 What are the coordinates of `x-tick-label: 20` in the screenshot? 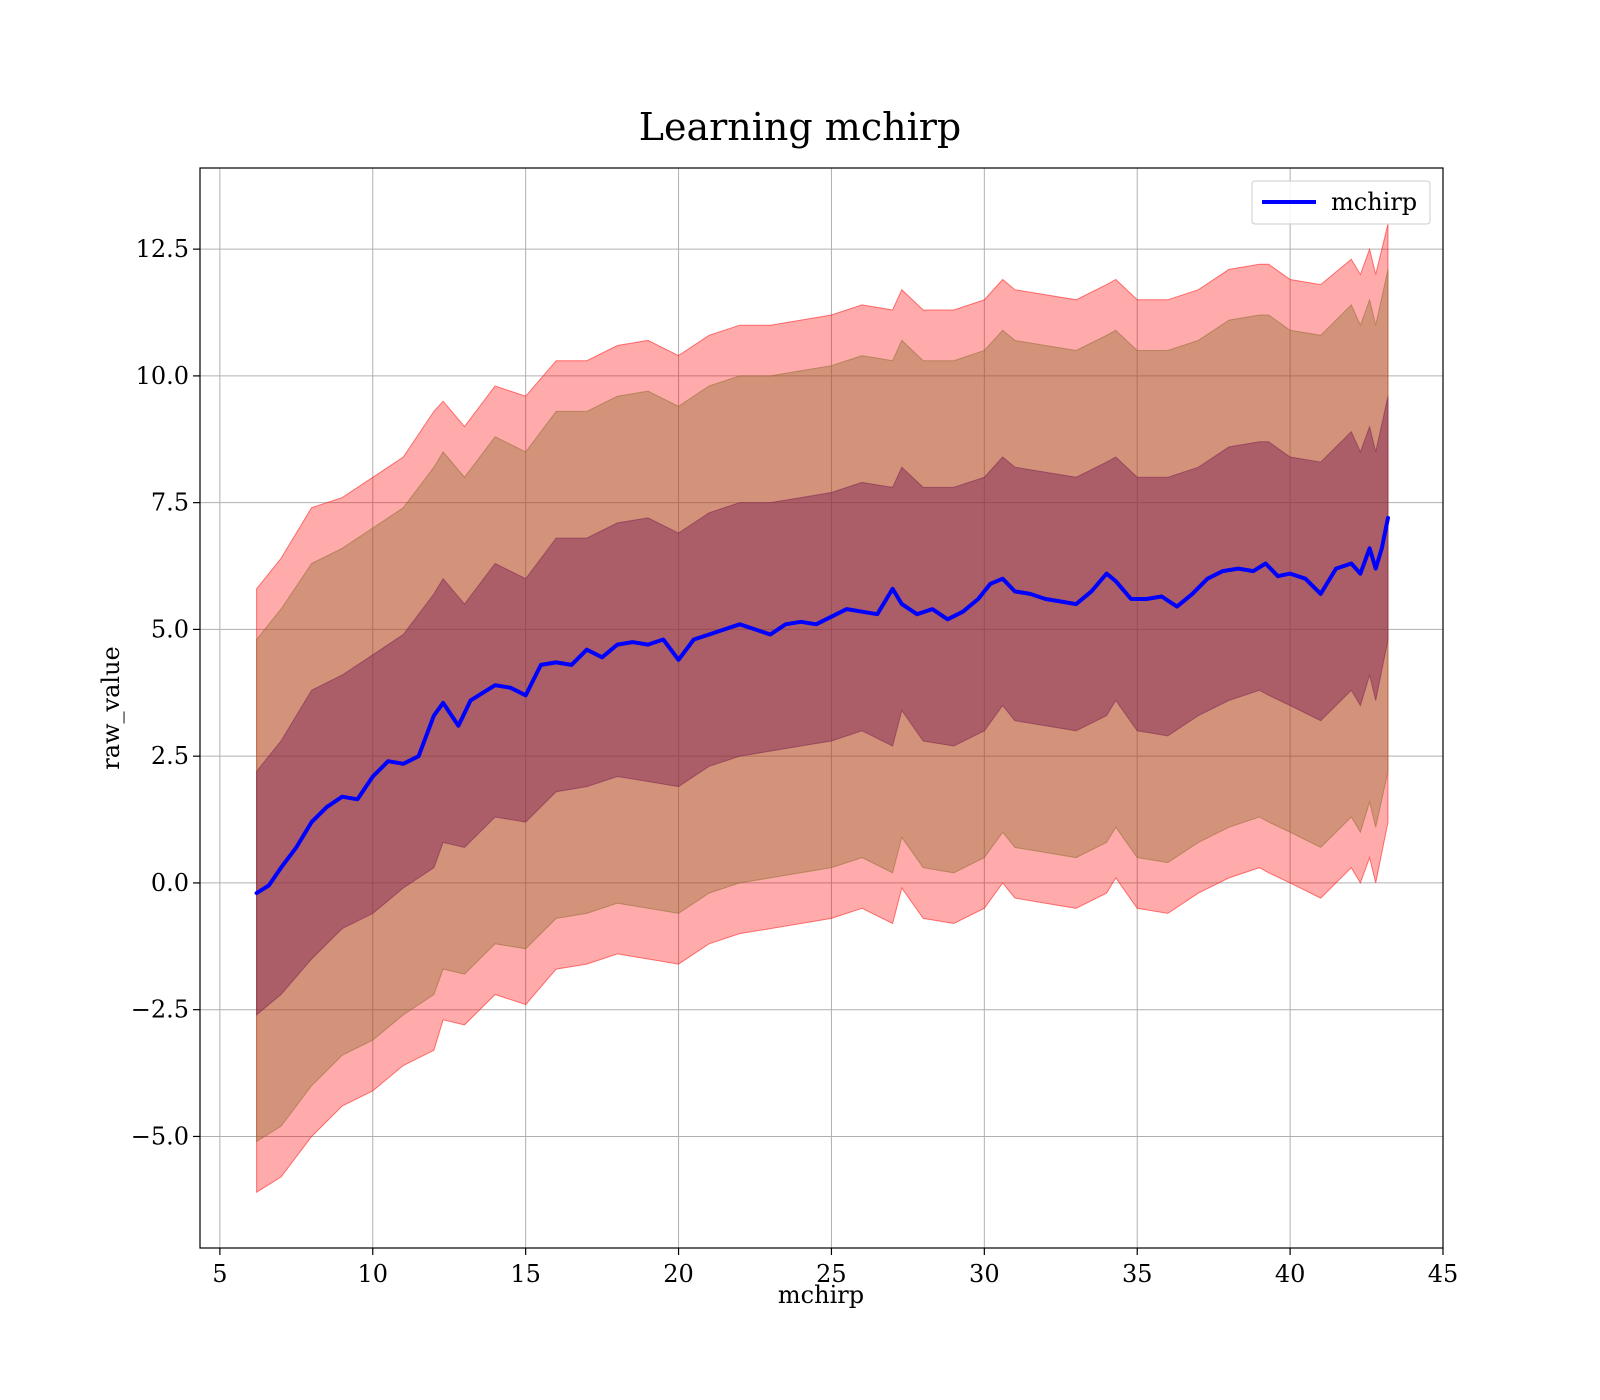 It's located at (678, 1274).